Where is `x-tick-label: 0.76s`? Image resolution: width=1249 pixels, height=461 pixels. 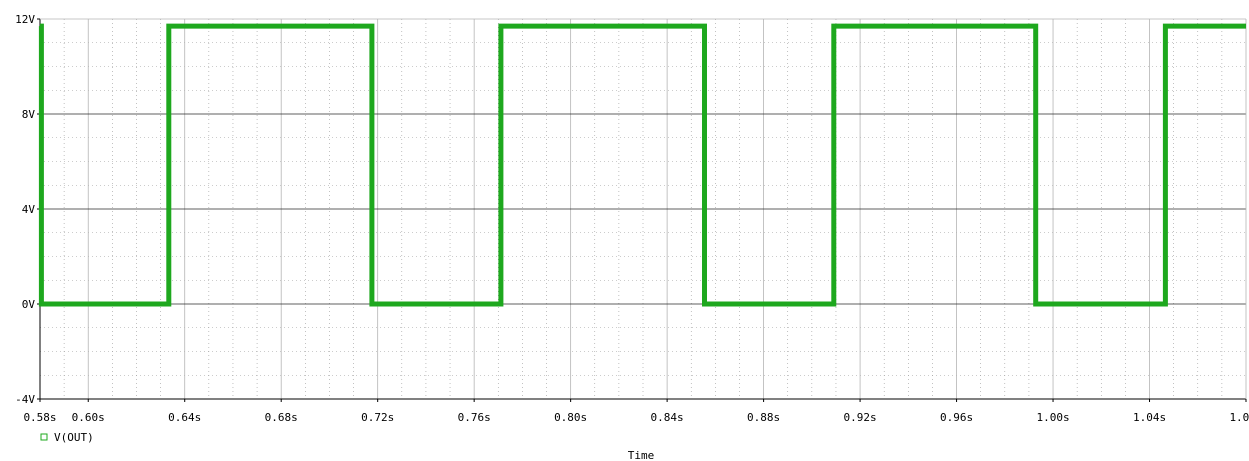
x-tick-label: 0.76s is located at coordinates (474, 417).